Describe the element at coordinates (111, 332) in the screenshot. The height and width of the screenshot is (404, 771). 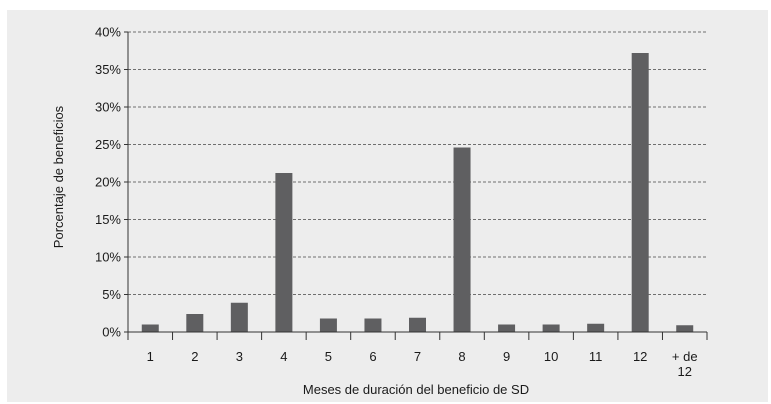
I see `y-tick-label: 0%` at that location.